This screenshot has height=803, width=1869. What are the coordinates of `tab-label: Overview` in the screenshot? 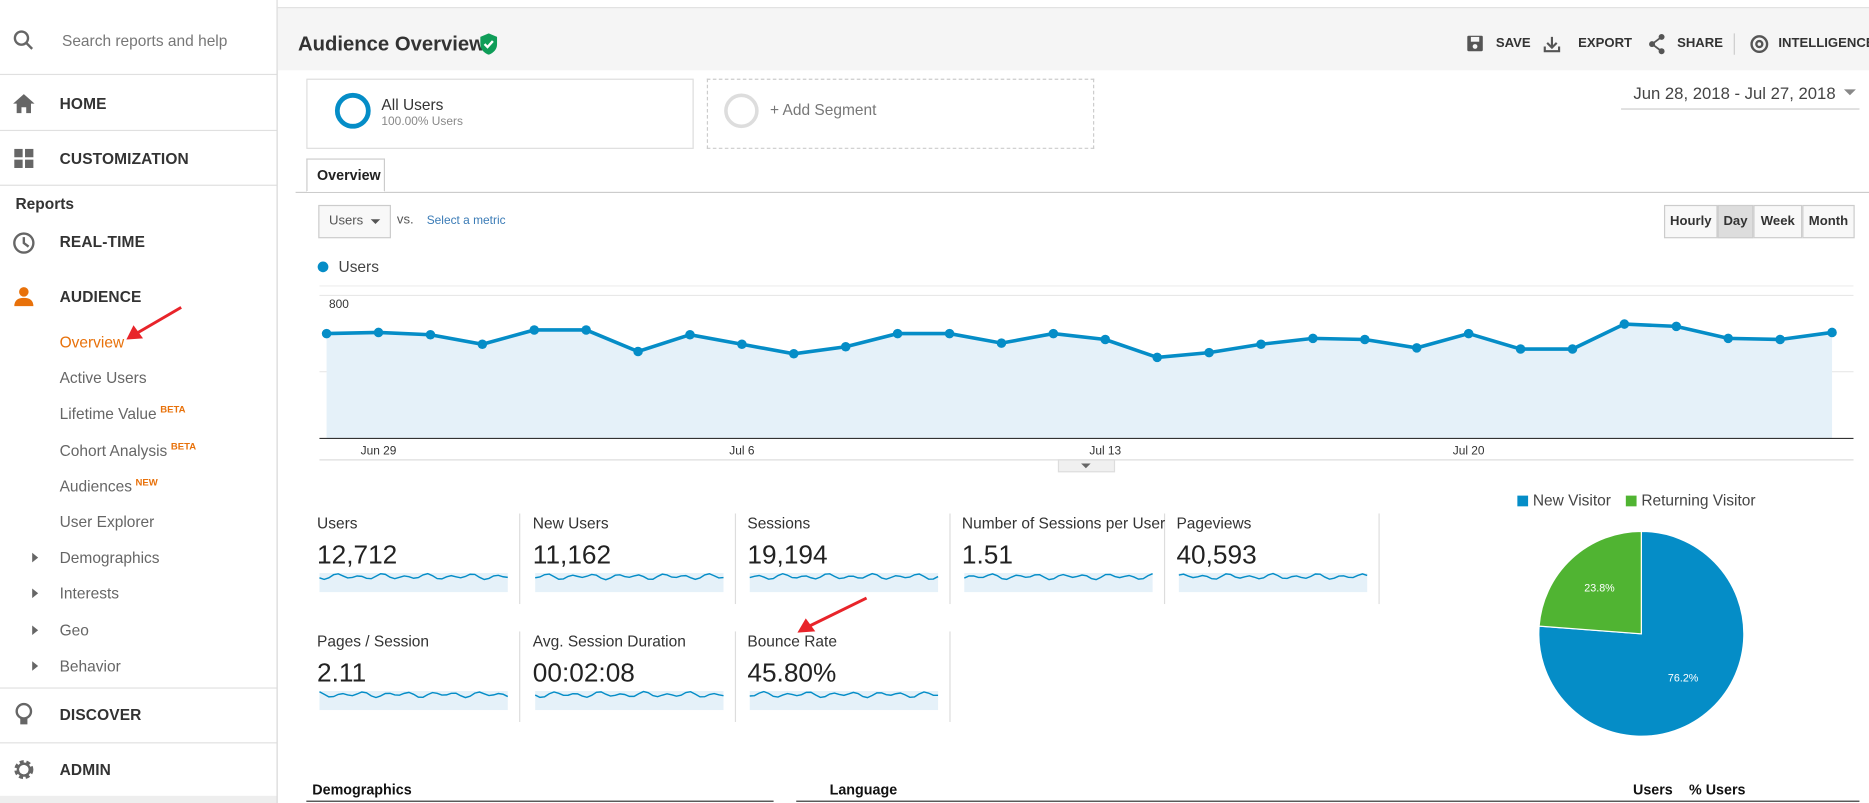 It's located at (349, 175).